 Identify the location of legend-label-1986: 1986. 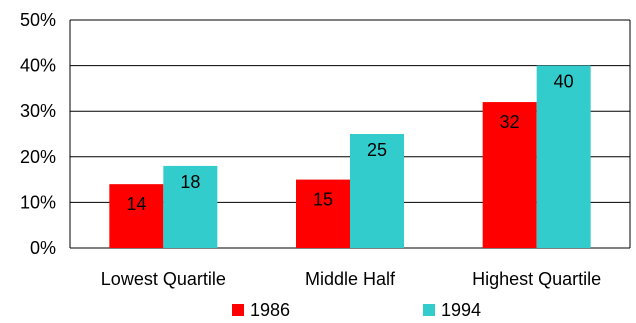
(270, 310).